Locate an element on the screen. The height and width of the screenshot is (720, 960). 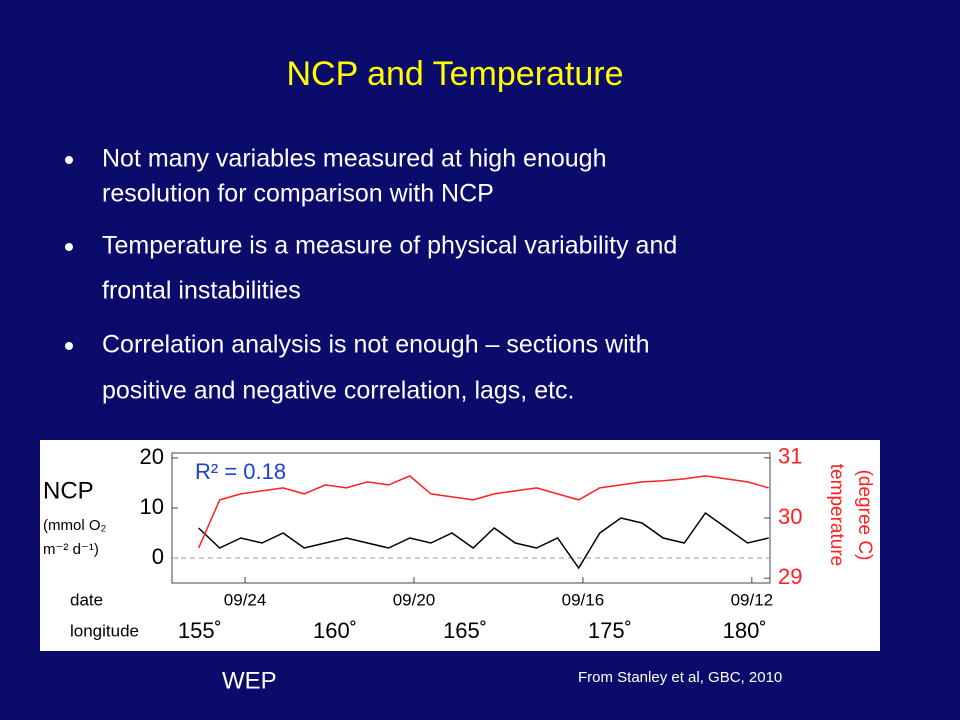
x-tick-label: 09/16 is located at coordinates (583, 599).